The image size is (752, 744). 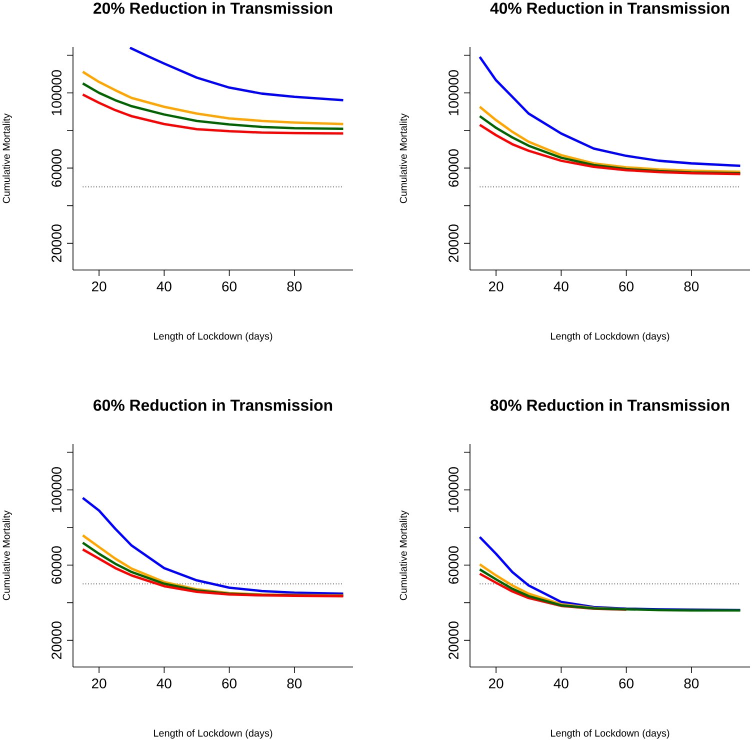 What do you see at coordinates (213, 8) in the screenshot?
I see `chart-title: 20% Reduction in Transmission` at bounding box center [213, 8].